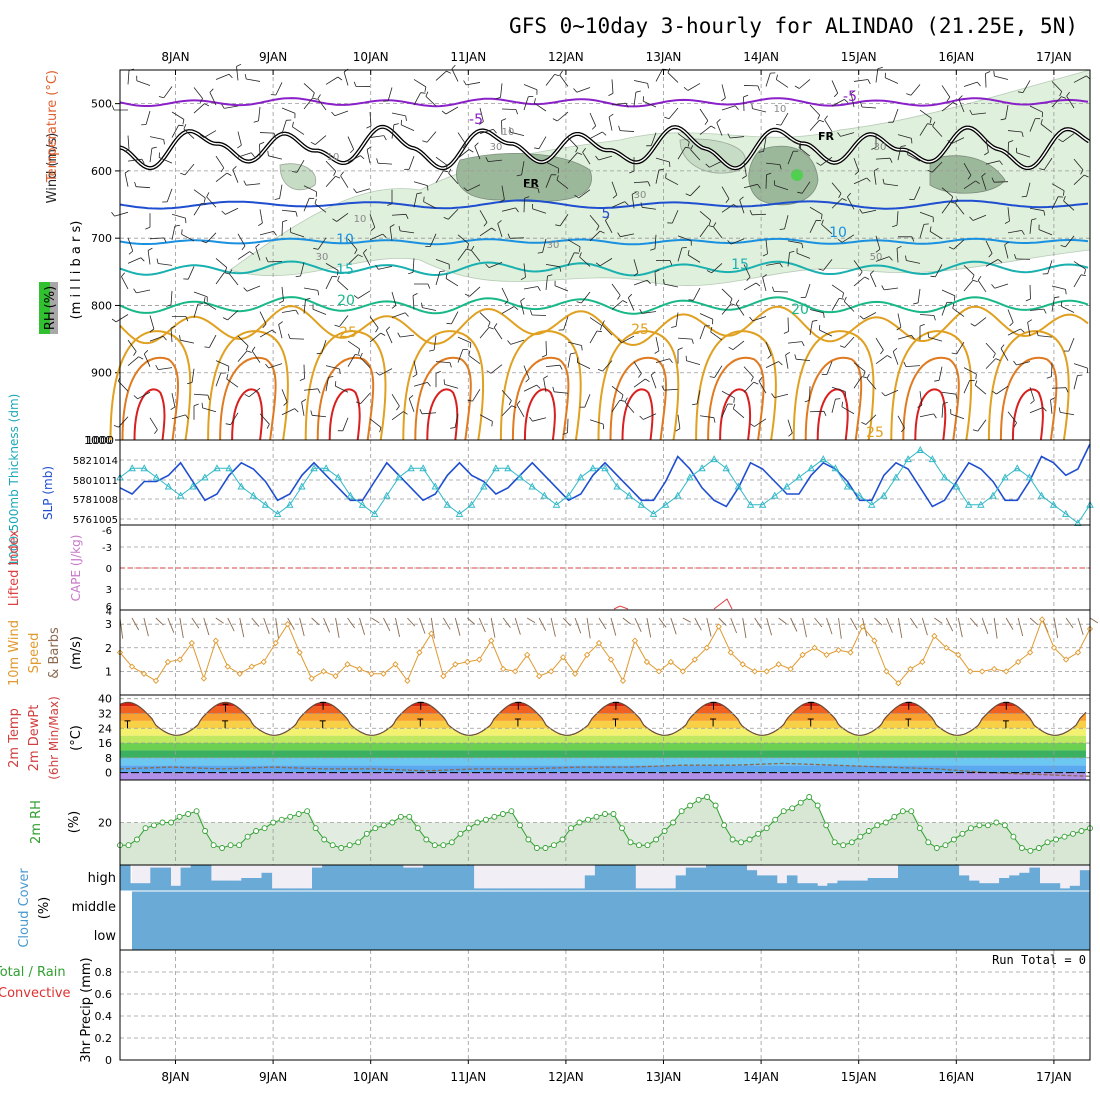 The height and width of the screenshot is (1100, 1100). I want to click on bottom-date-label: 17JAN, so click(1054, 1077).